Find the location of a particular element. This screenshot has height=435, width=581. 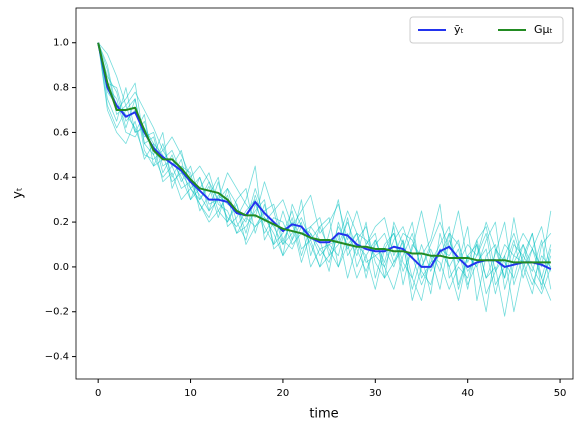

x-tick-label: 40 is located at coordinates (467, 393).